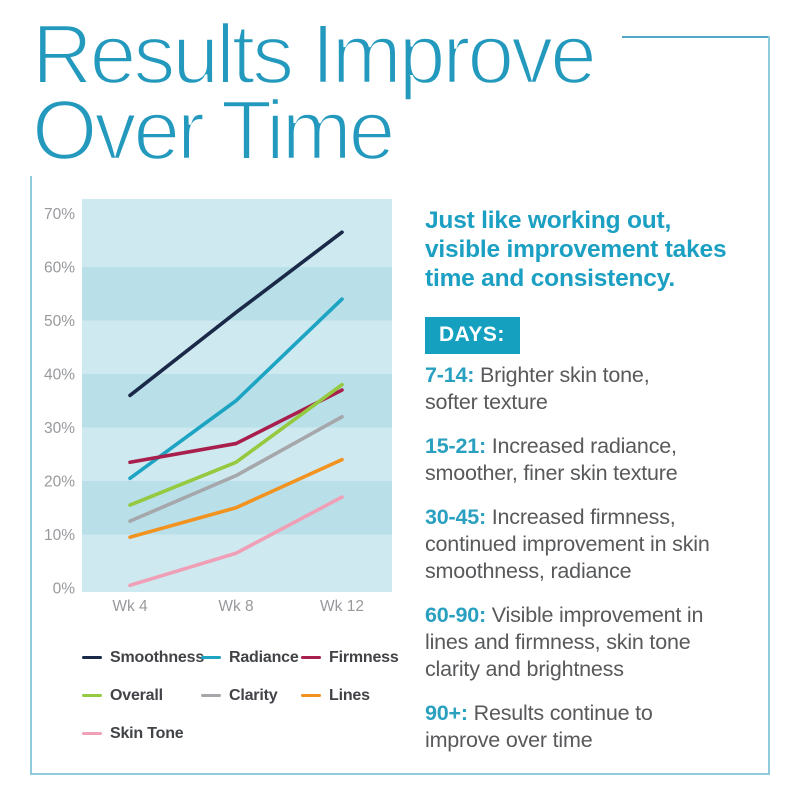 The height and width of the screenshot is (800, 800). I want to click on legend-item: Skin Tone, so click(141, 733).